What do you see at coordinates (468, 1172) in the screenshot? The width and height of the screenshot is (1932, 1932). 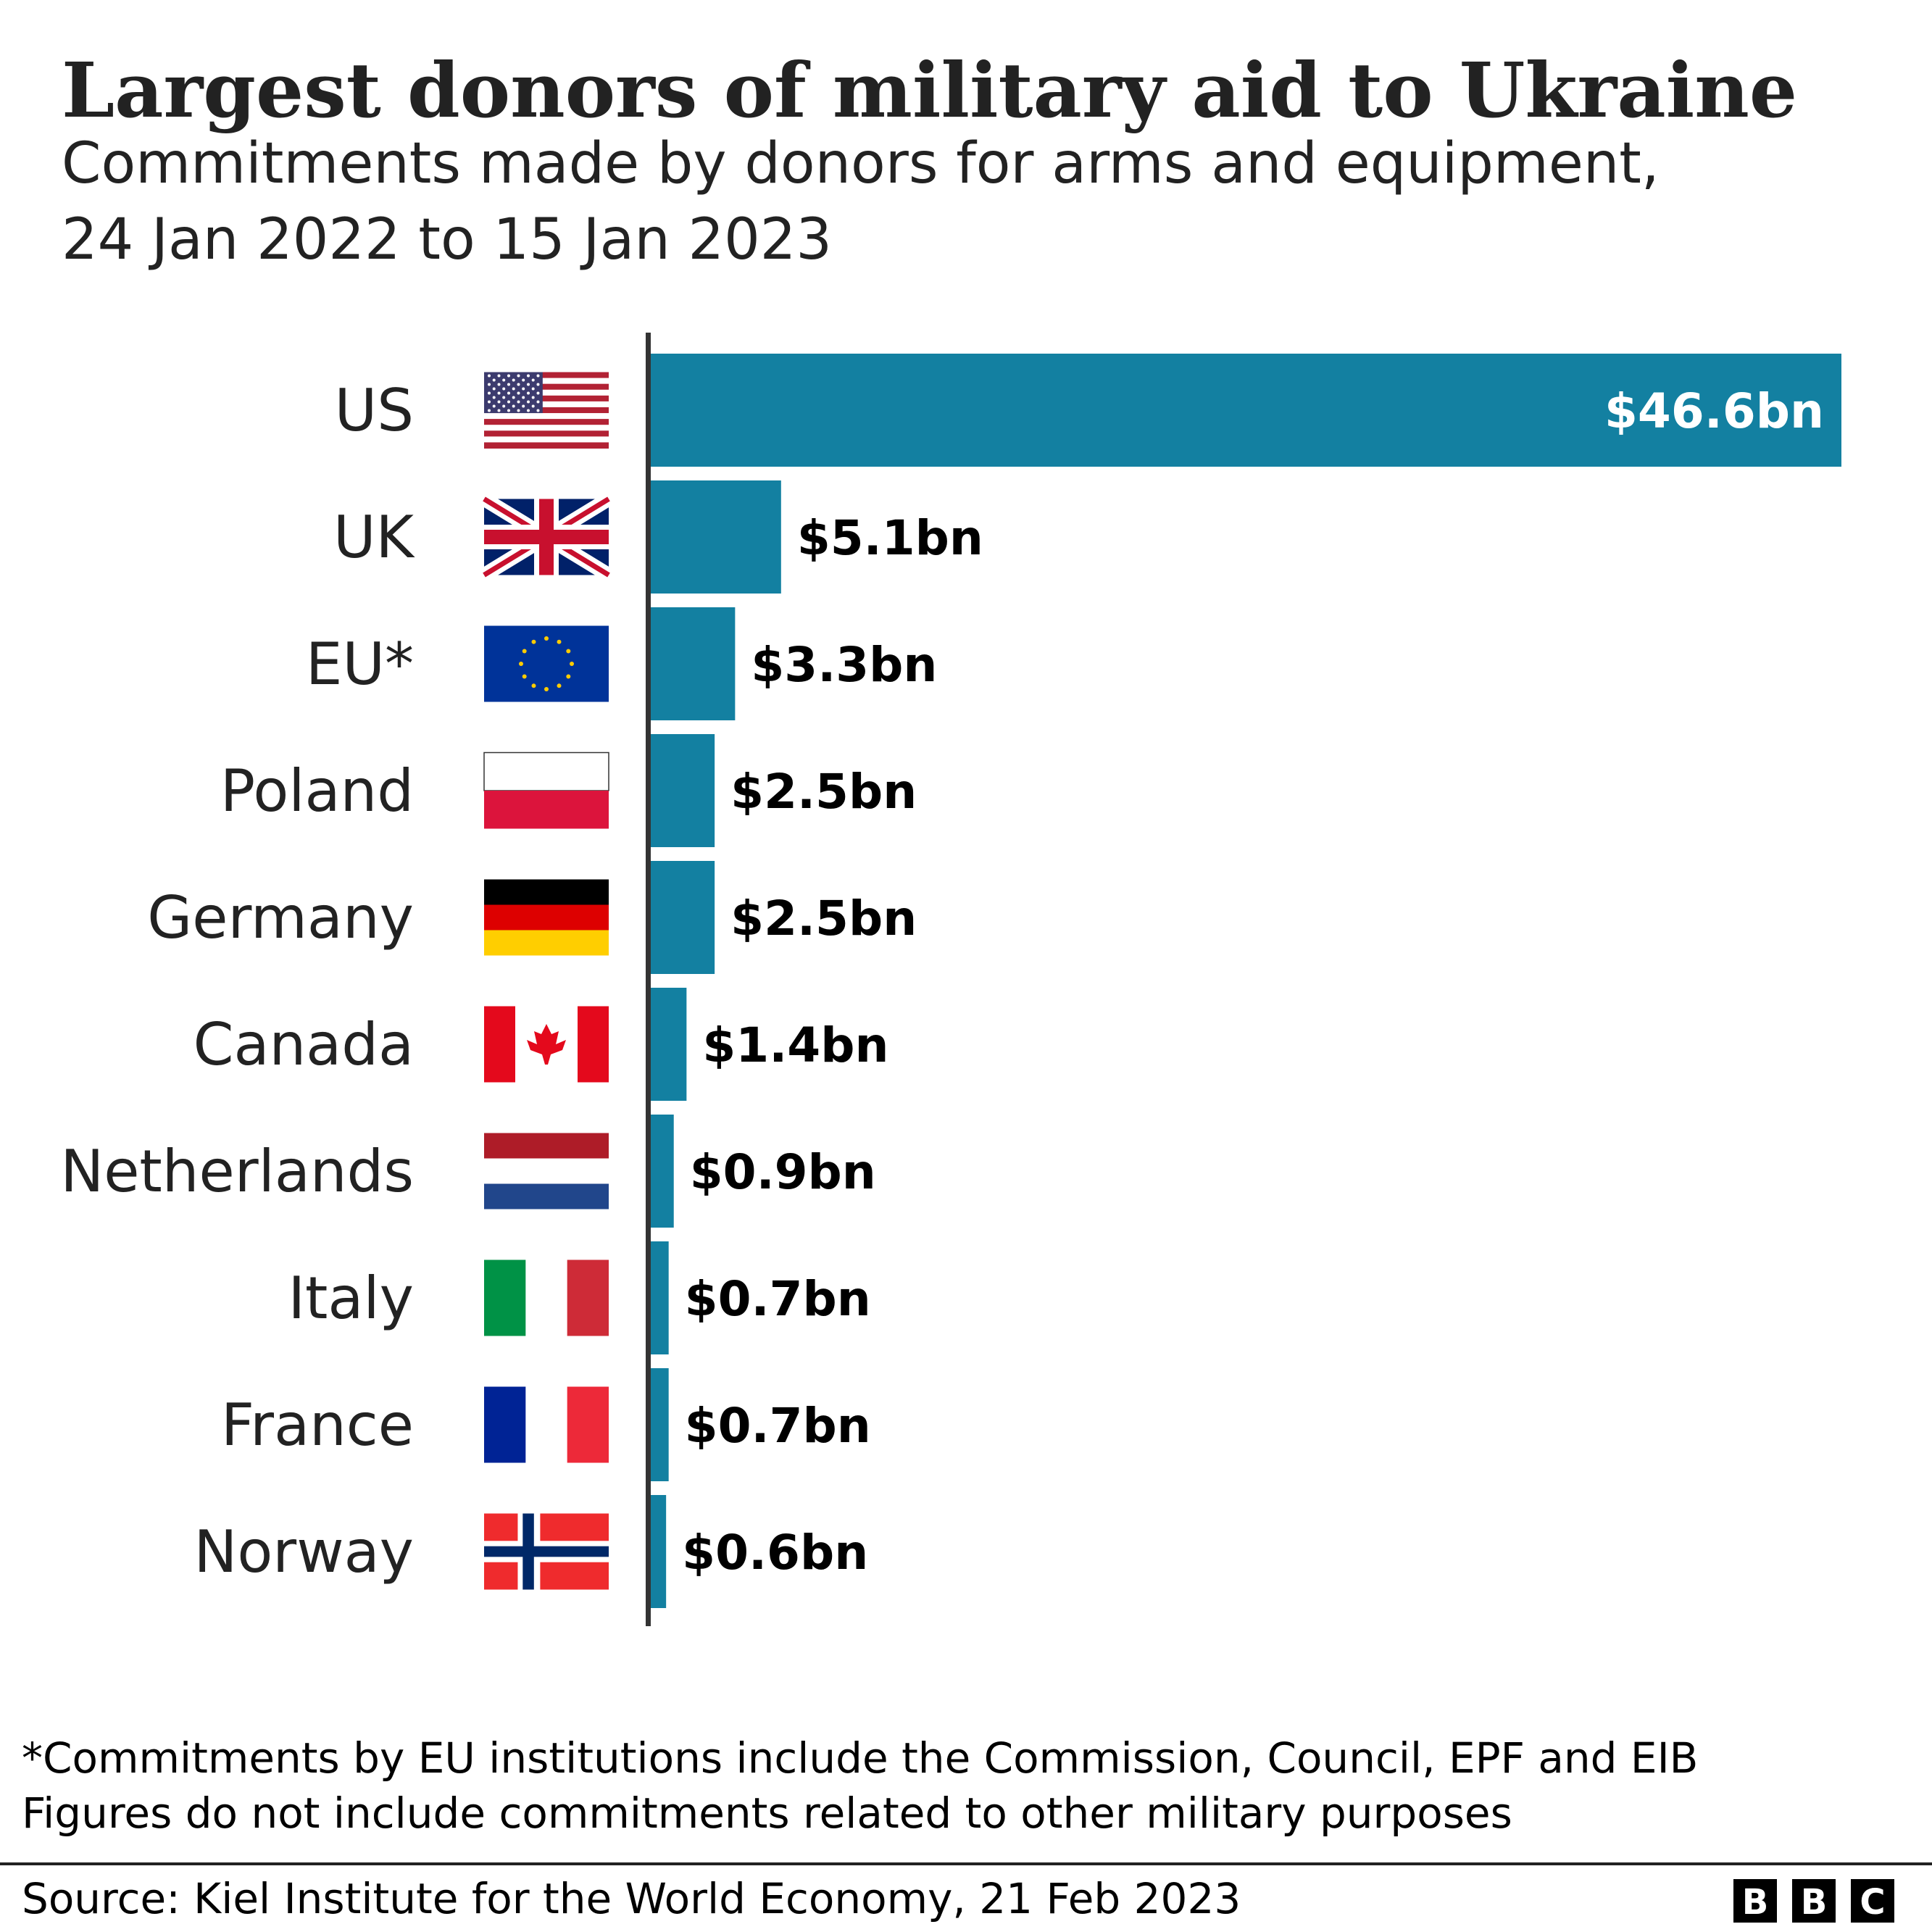 I see `bar-row: Netherlands $0.9bn` at bounding box center [468, 1172].